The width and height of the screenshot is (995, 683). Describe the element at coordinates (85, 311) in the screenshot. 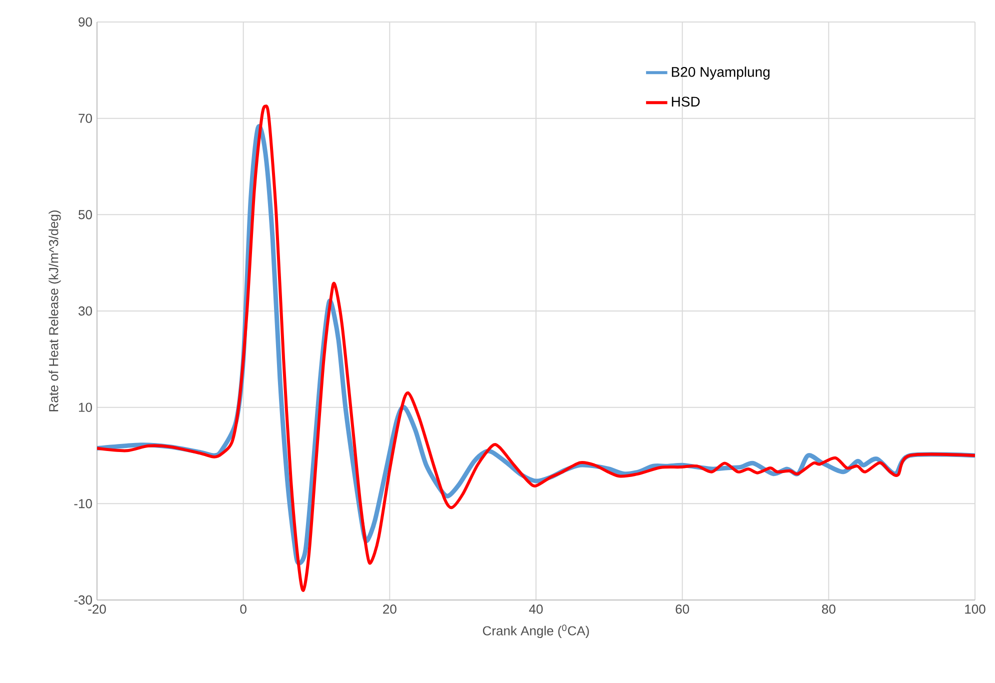

I see `y-tick-label: 30` at that location.